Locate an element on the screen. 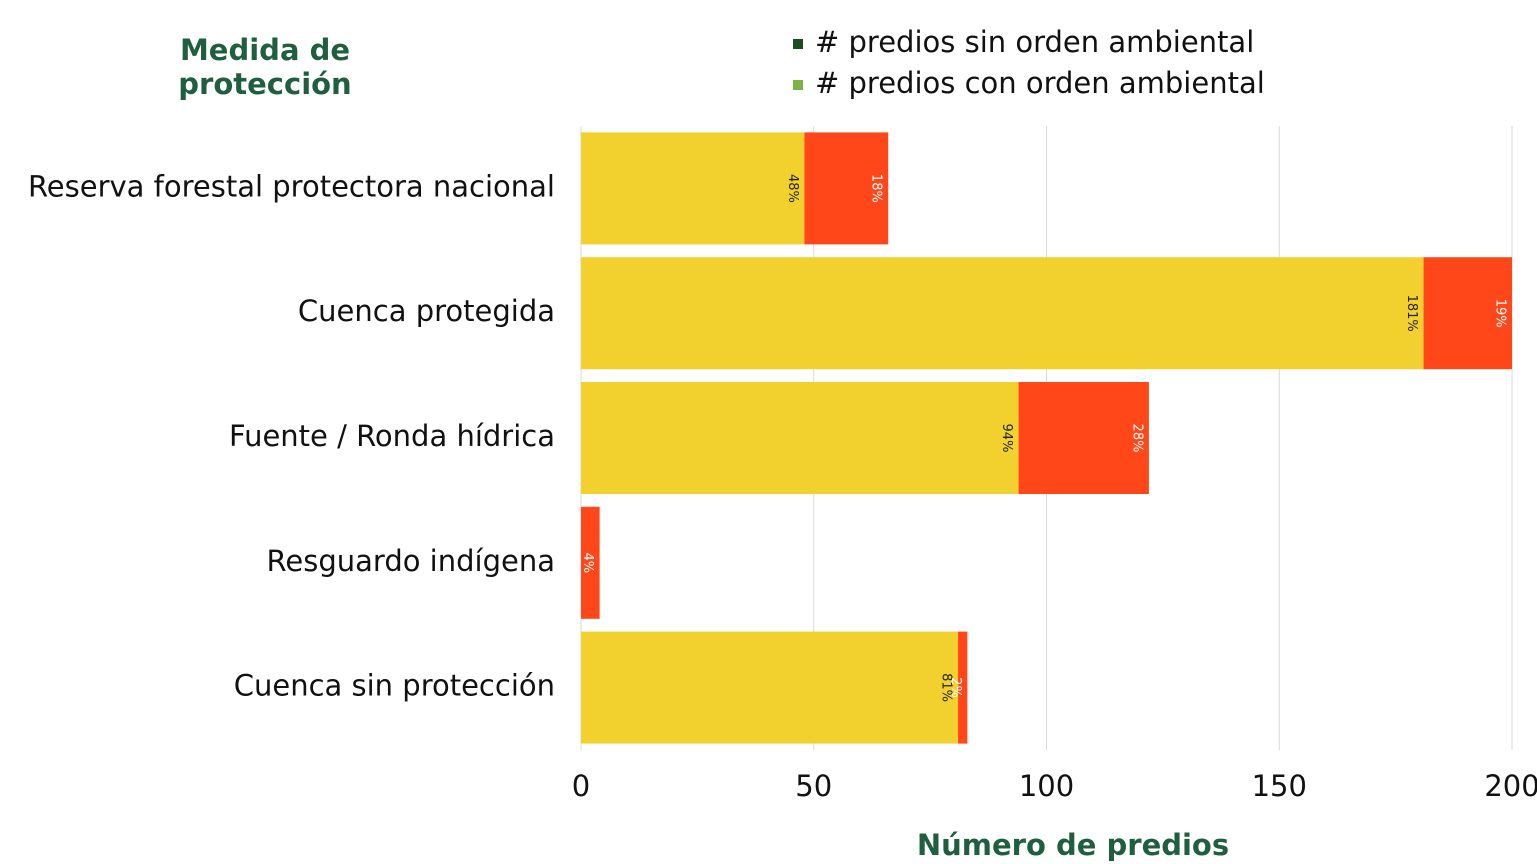 This screenshot has height=864, width=1537. value-label: 4% is located at coordinates (587, 562).